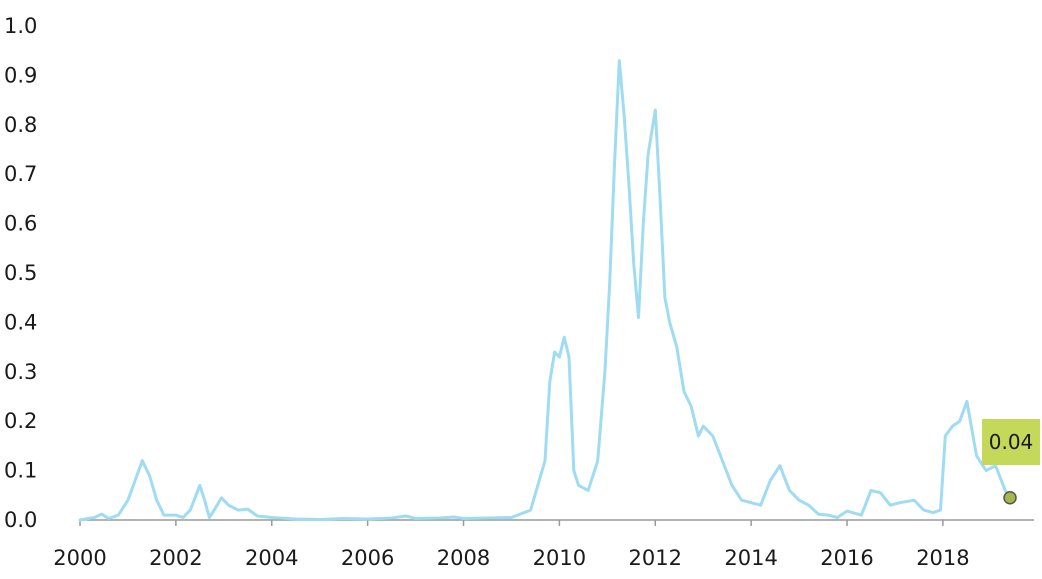 This screenshot has height=579, width=1042. I want to click on y-tick-label: 0.0, so click(20, 520).